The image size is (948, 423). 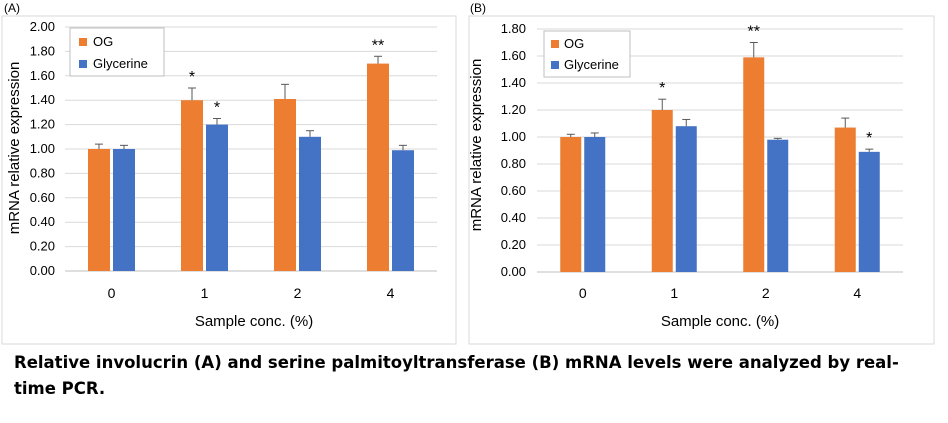 I want to click on legend-box, so click(x=587, y=54).